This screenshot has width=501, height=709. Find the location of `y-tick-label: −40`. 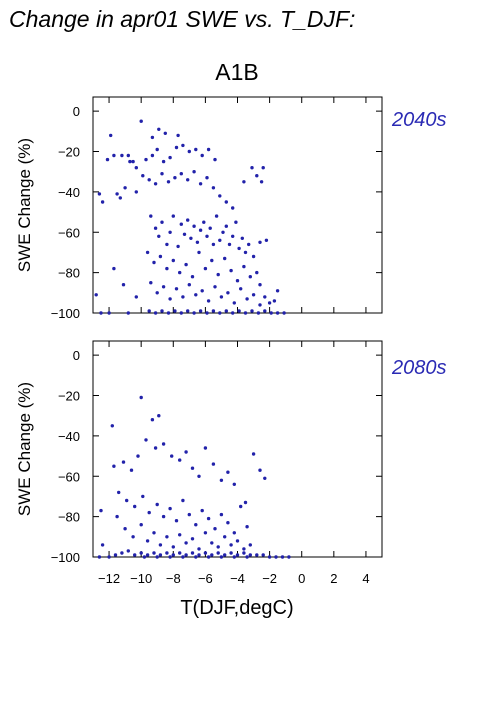

y-tick-label: −40 is located at coordinates (69, 436).